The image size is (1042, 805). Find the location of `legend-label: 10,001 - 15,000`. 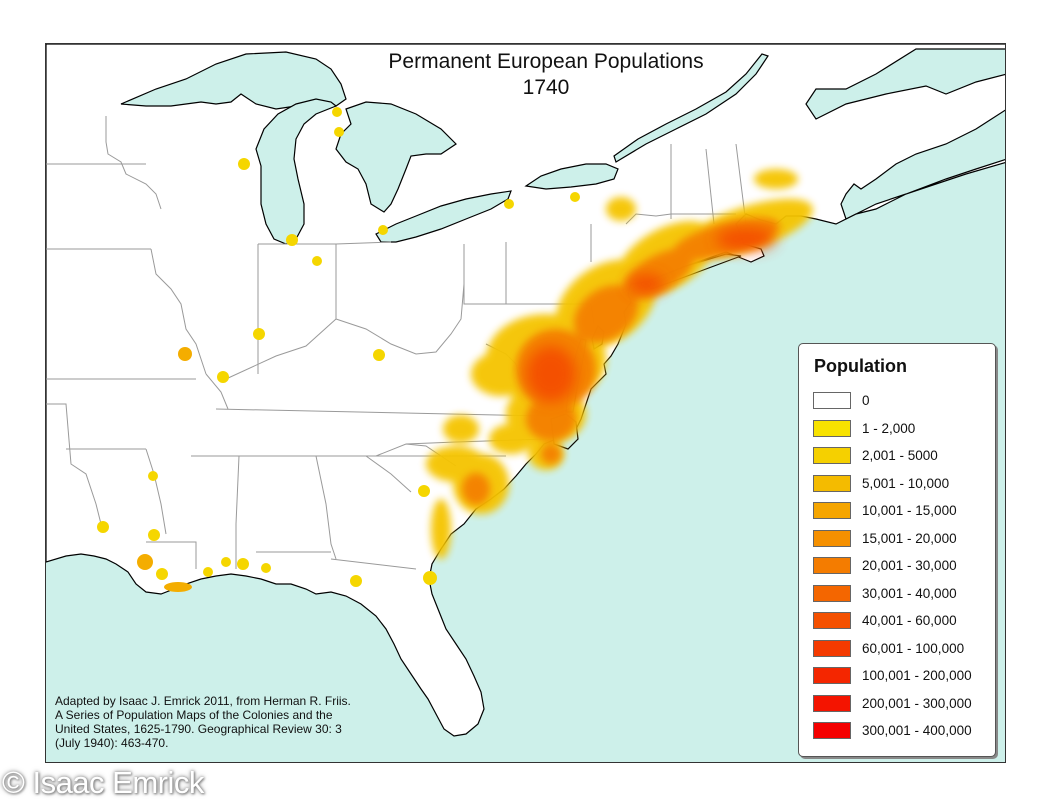

legend-label: 10,001 - 15,000 is located at coordinates (909, 510).